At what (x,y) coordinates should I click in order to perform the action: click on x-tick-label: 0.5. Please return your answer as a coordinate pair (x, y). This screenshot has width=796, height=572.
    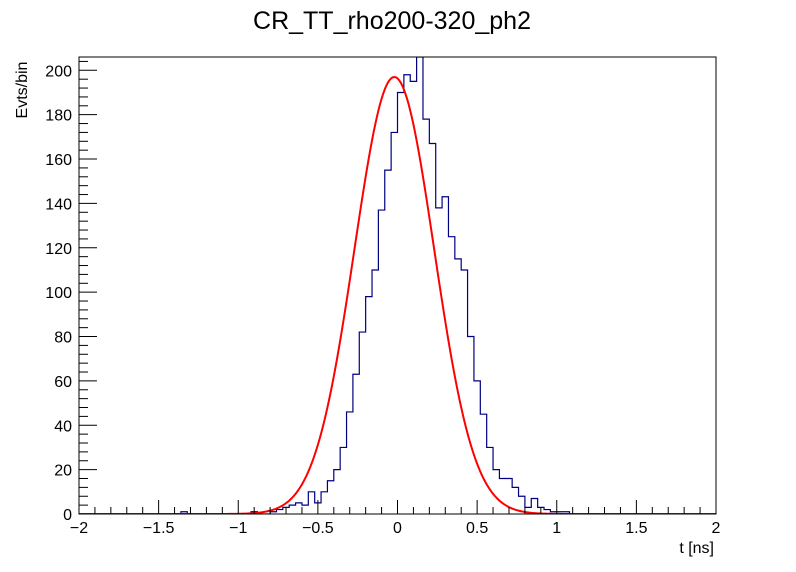
    Looking at the image, I should click on (477, 528).